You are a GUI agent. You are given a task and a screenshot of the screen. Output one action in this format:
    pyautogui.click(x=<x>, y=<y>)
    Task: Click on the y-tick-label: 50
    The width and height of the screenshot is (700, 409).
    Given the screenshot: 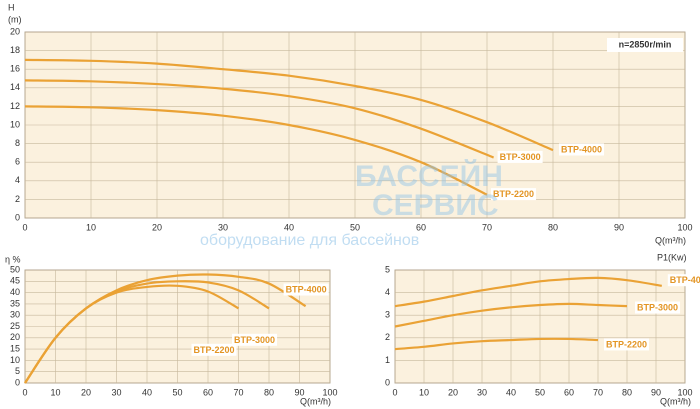 What is the action you would take?
    pyautogui.click(x=15, y=269)
    